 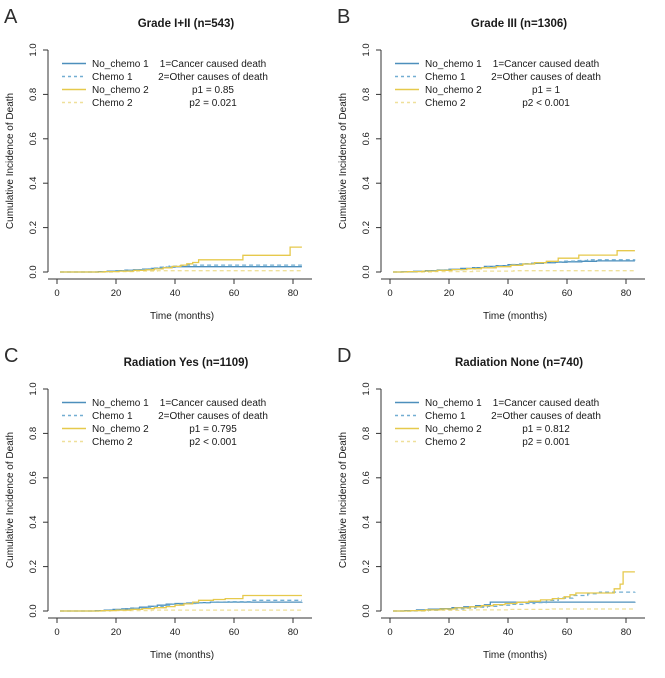 What do you see at coordinates (546, 429) in the screenshot?
I see `p-value-note: p1 = 0.812` at bounding box center [546, 429].